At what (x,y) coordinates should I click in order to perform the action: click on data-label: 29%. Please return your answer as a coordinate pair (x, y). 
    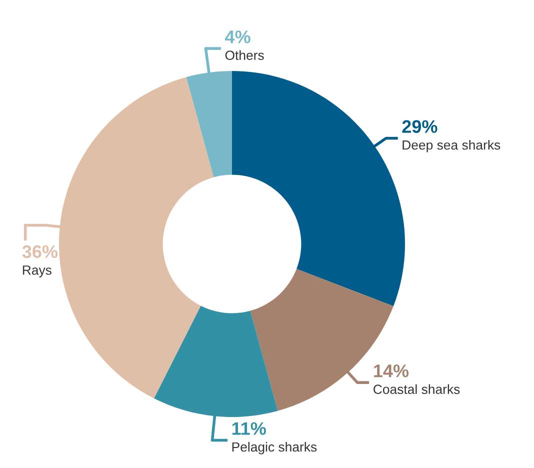
    Looking at the image, I should click on (420, 126).